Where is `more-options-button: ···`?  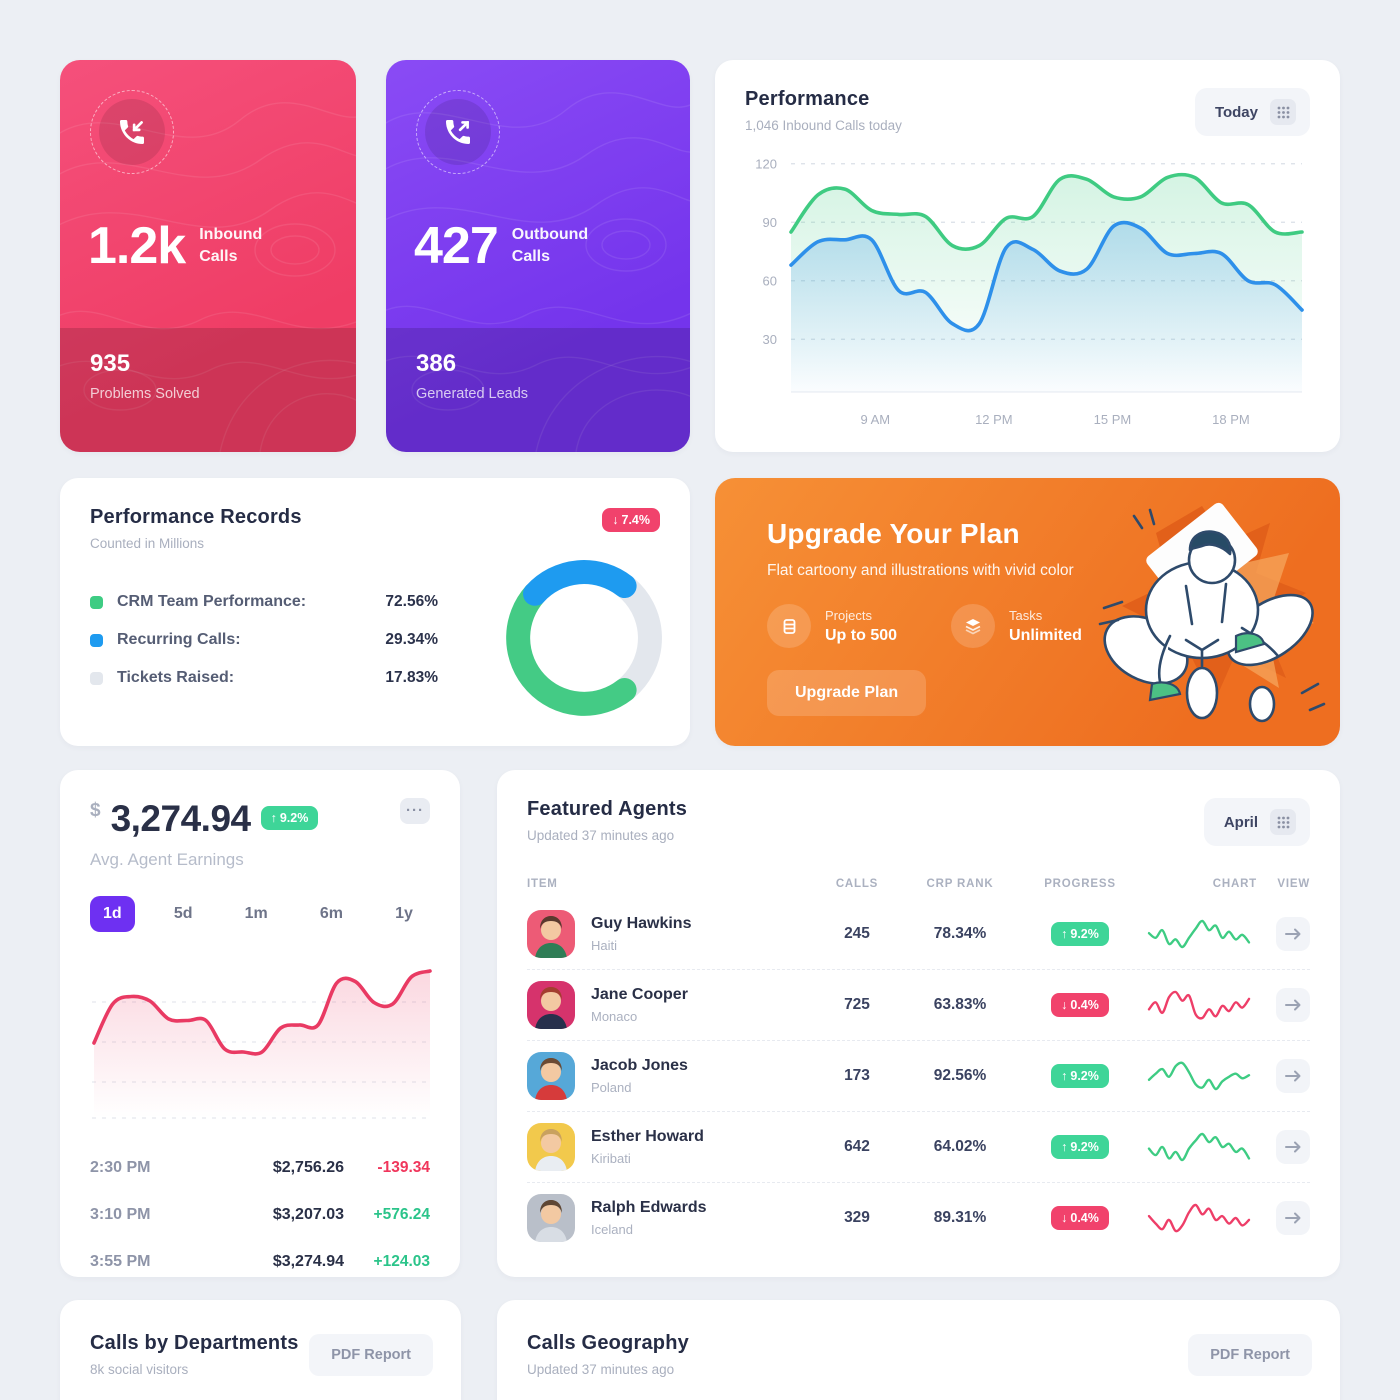
more-options-button: ··· is located at coordinates (415, 811).